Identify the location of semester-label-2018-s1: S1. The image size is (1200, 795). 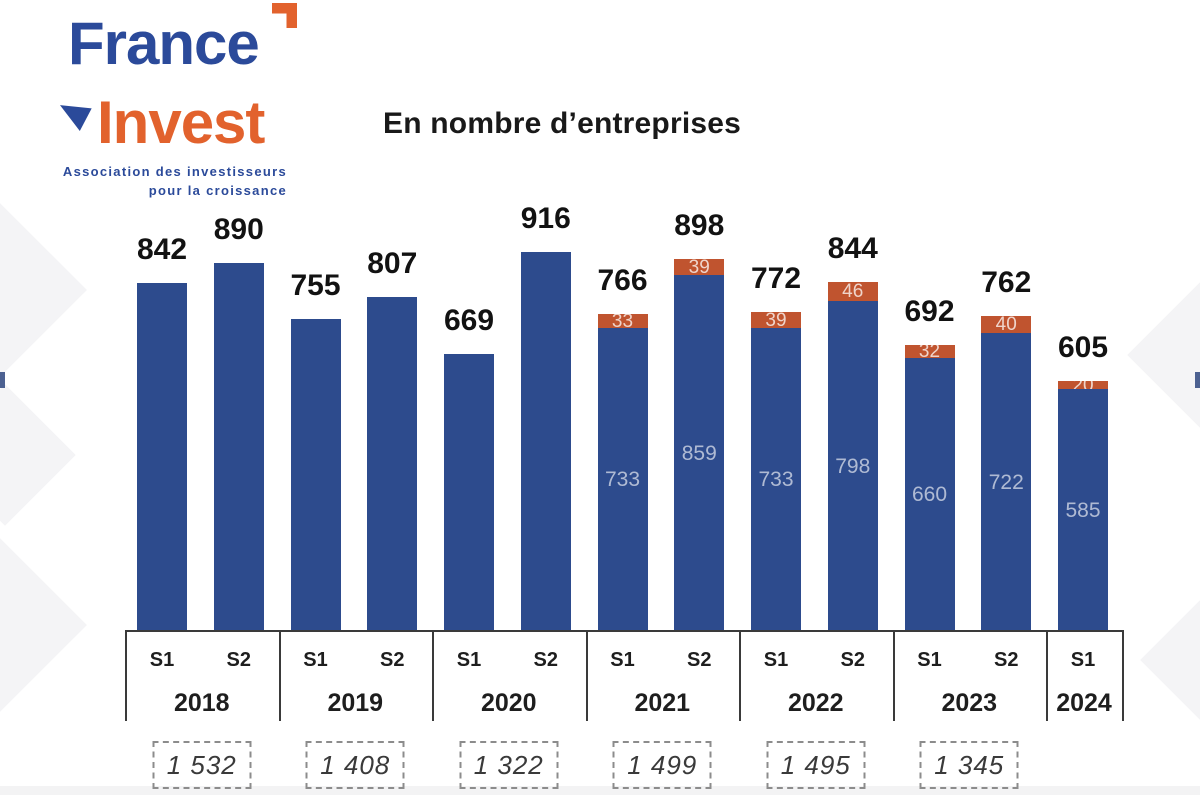
(162, 660).